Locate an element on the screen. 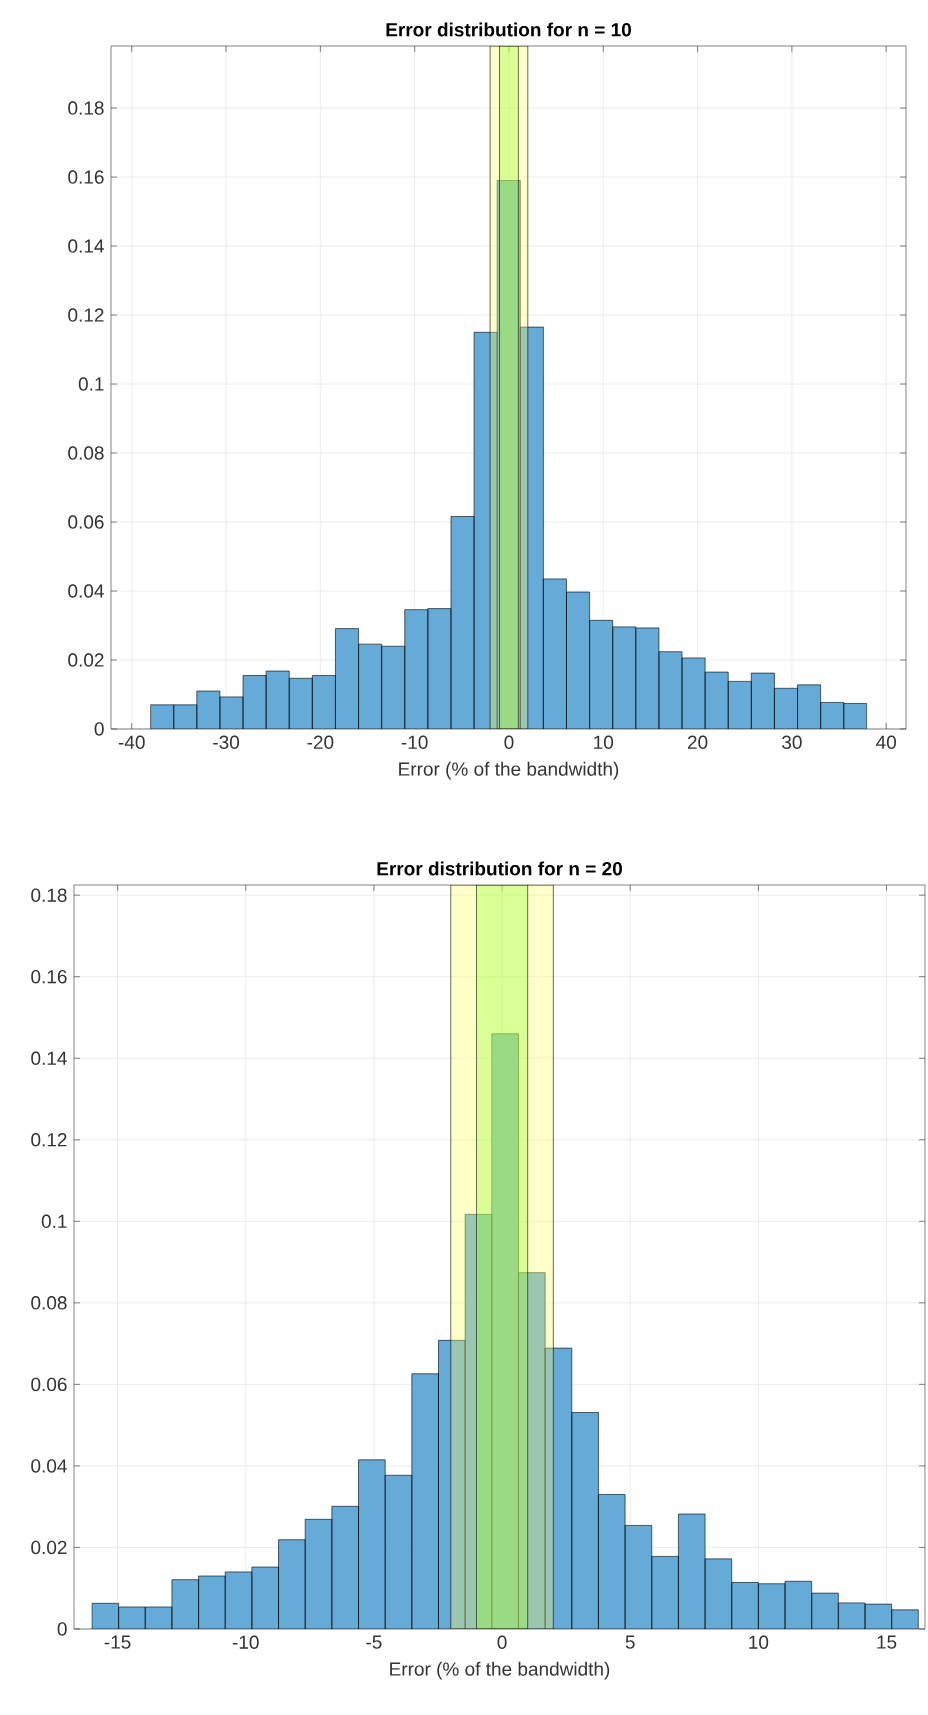 The height and width of the screenshot is (1715, 928). x-tick-label: 20 is located at coordinates (697, 742).